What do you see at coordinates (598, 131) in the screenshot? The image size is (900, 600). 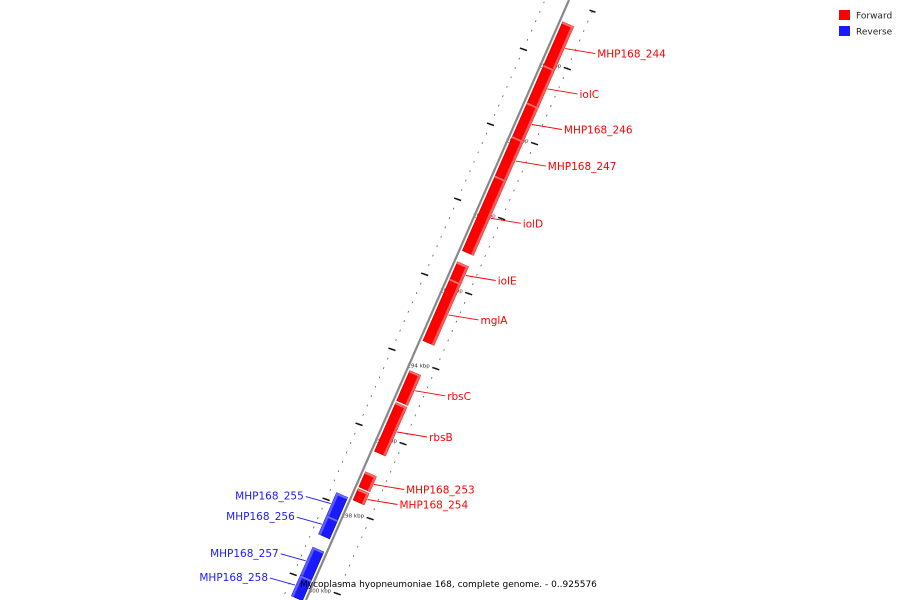 I see `gene-label-MHP168_246: MHP168_246` at bounding box center [598, 131].